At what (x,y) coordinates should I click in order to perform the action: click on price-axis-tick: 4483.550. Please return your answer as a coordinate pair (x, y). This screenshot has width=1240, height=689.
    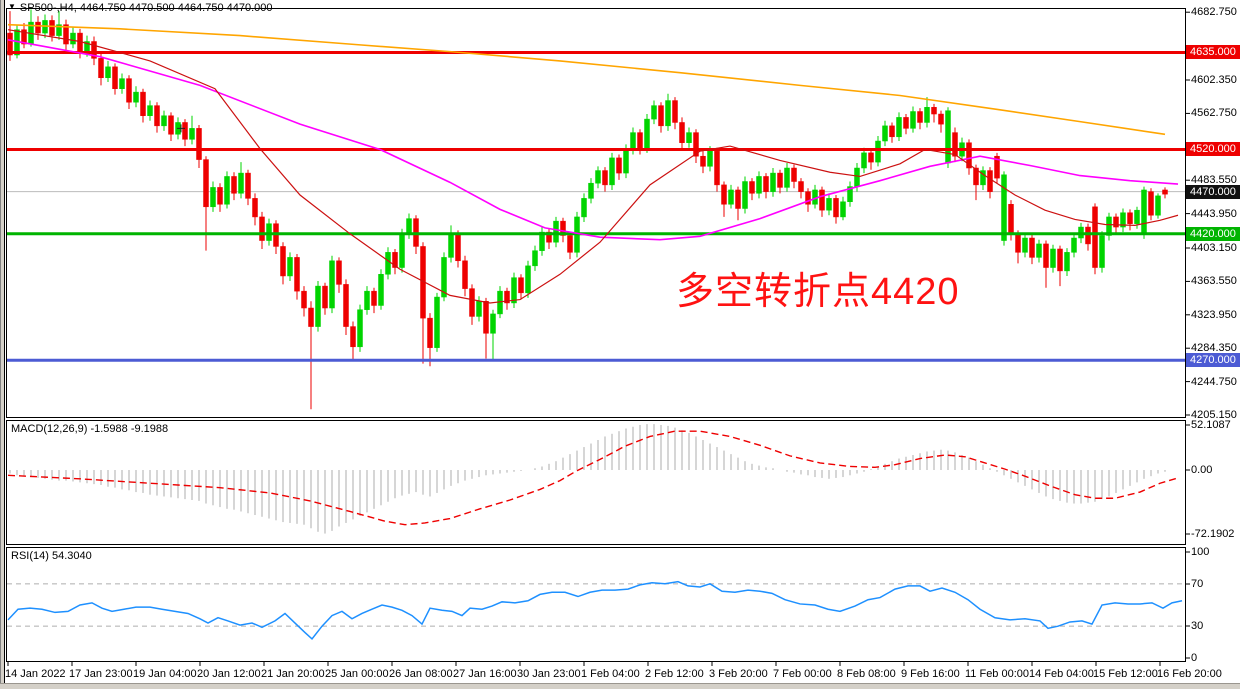
    Looking at the image, I should click on (1214, 180).